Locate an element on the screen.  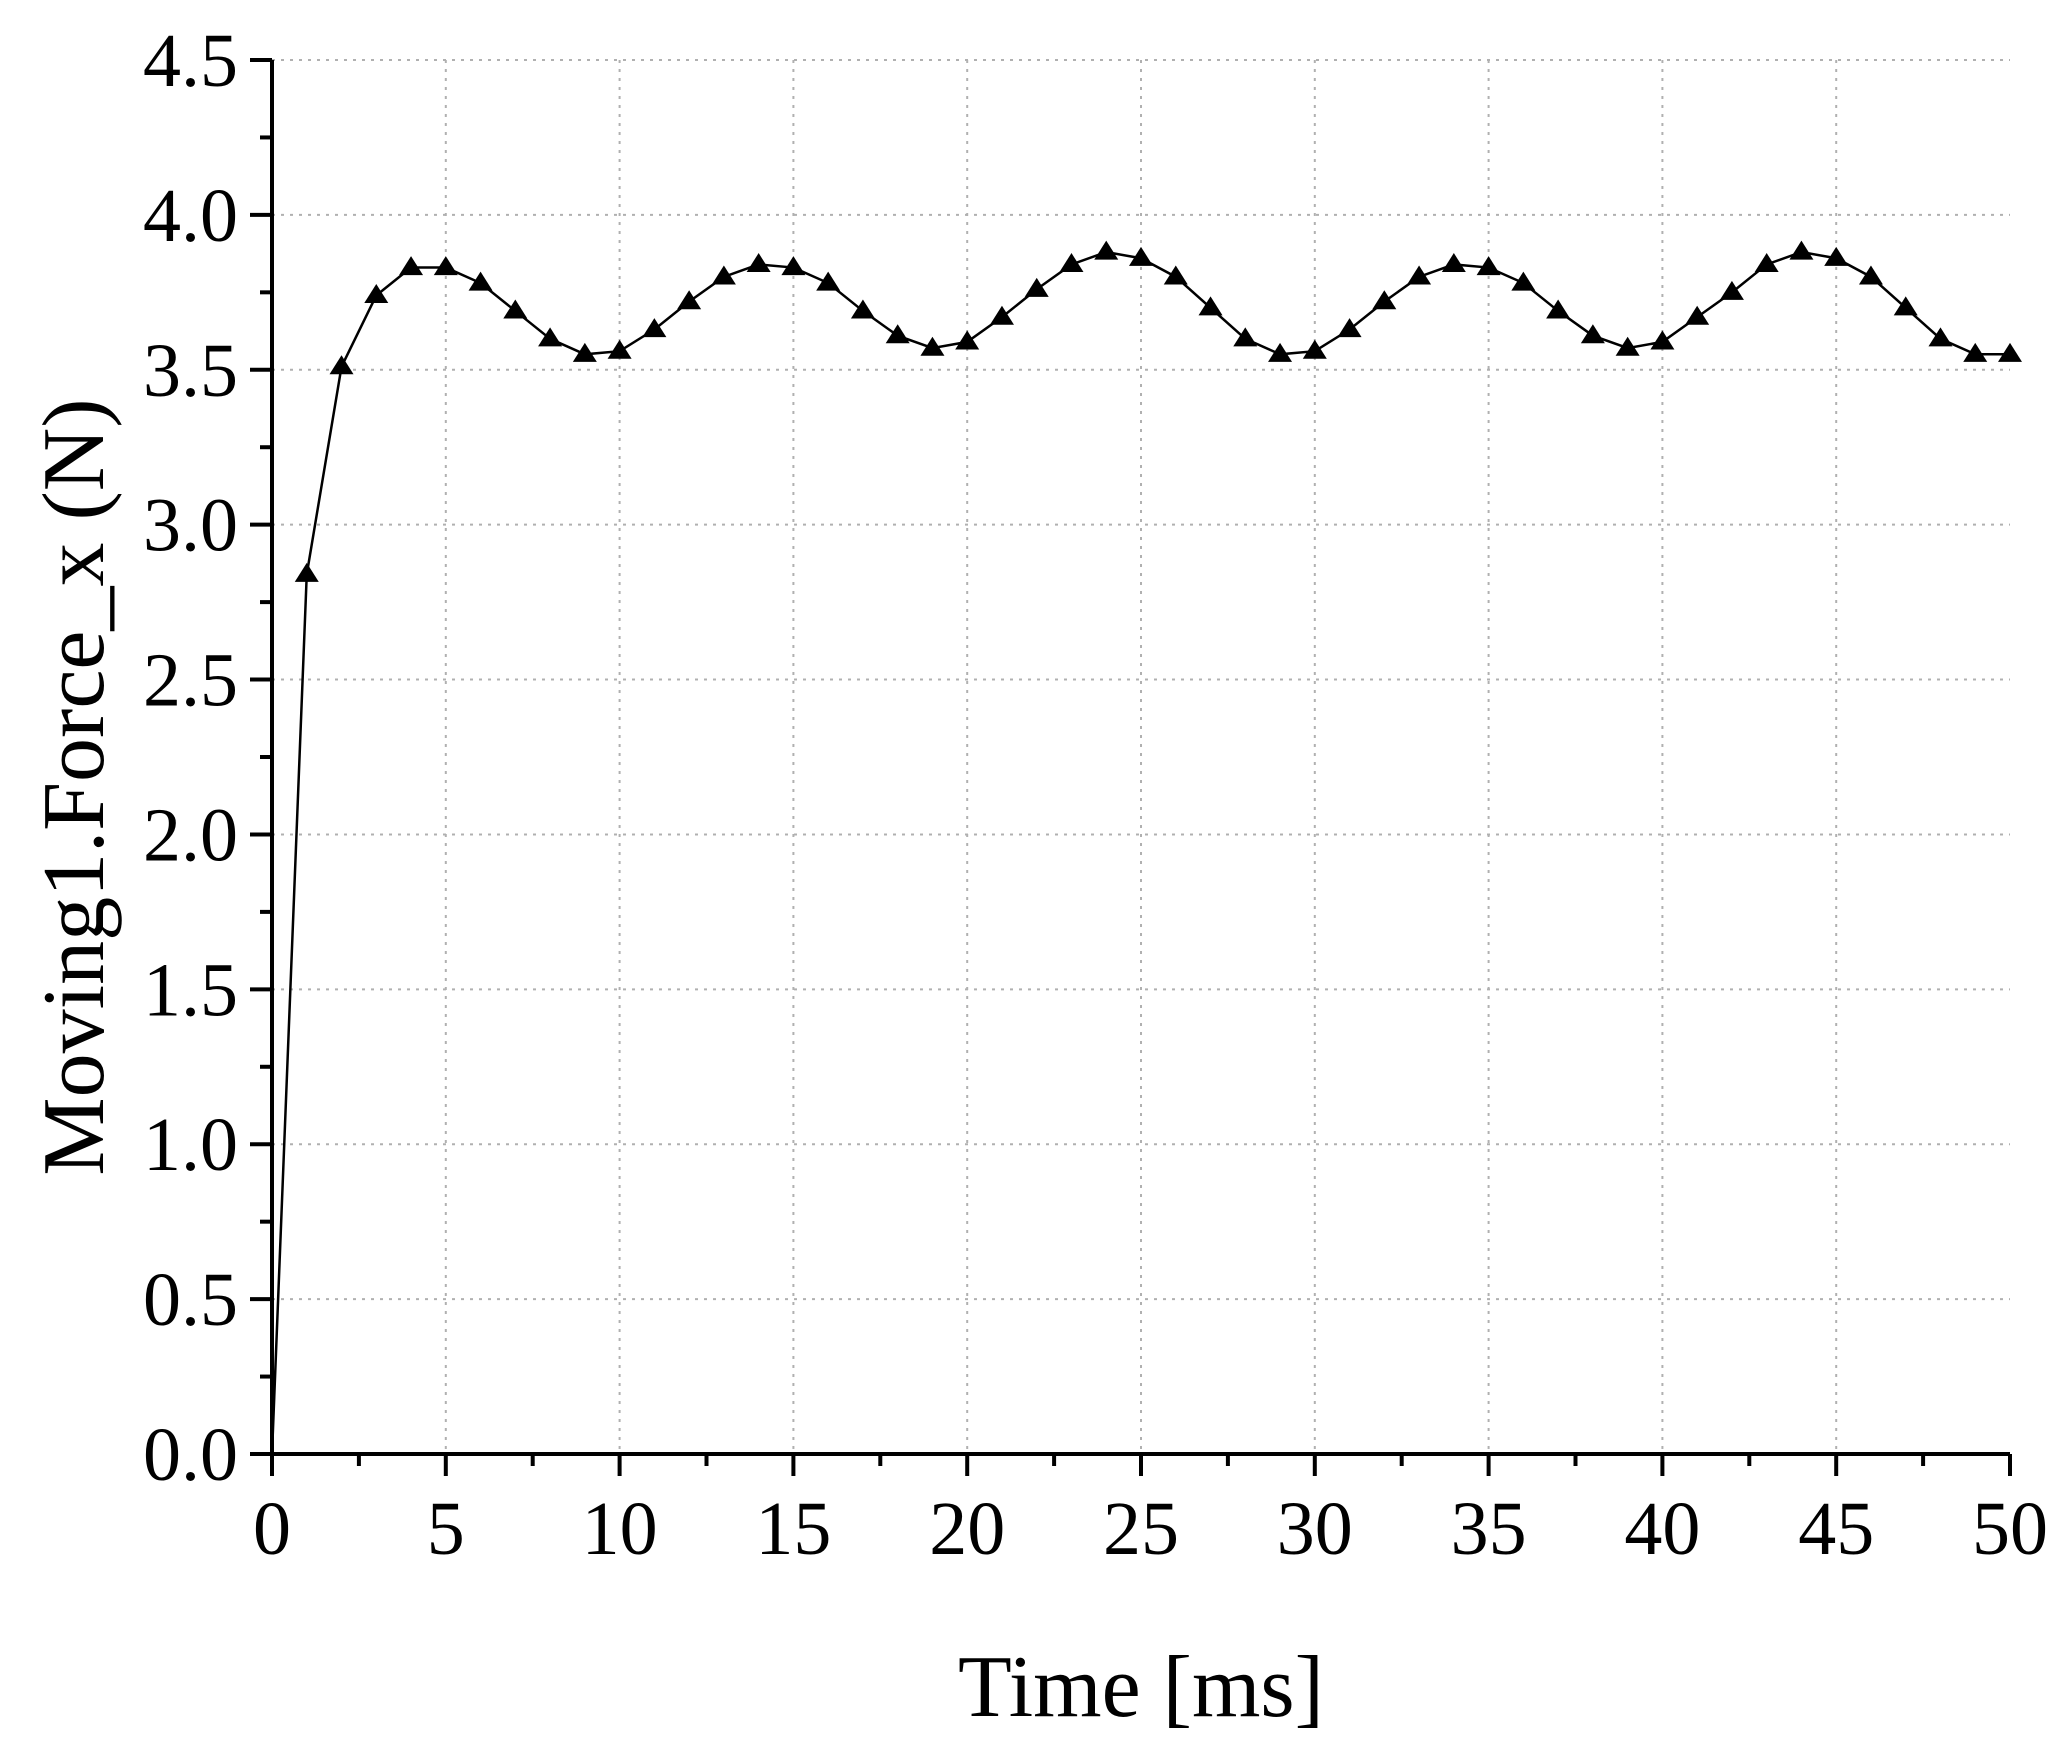
x-tick-label: 45 is located at coordinates (1836, 1529).